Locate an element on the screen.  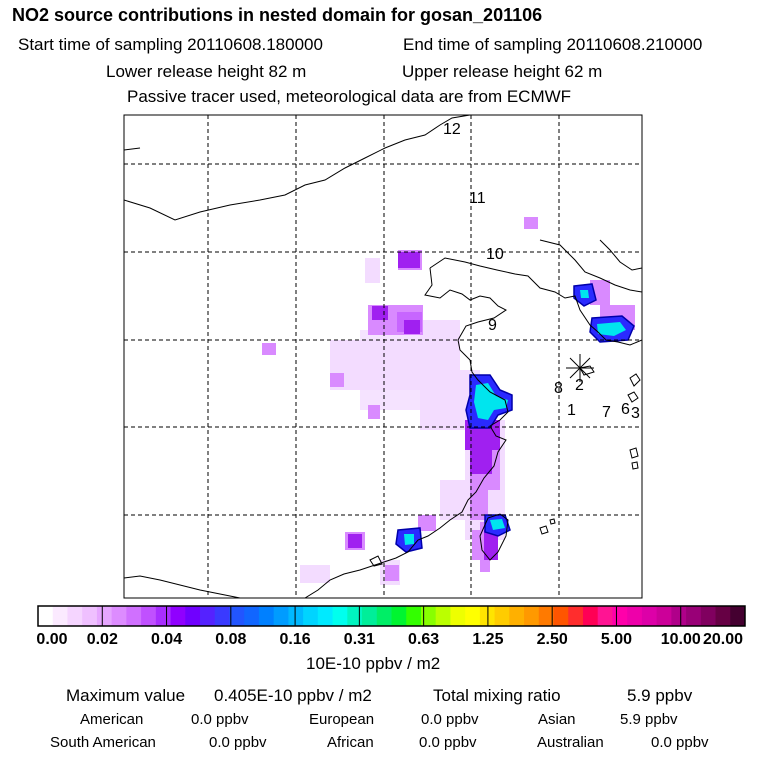
region-european-value: 0.0 ppbv is located at coordinates (450, 719).